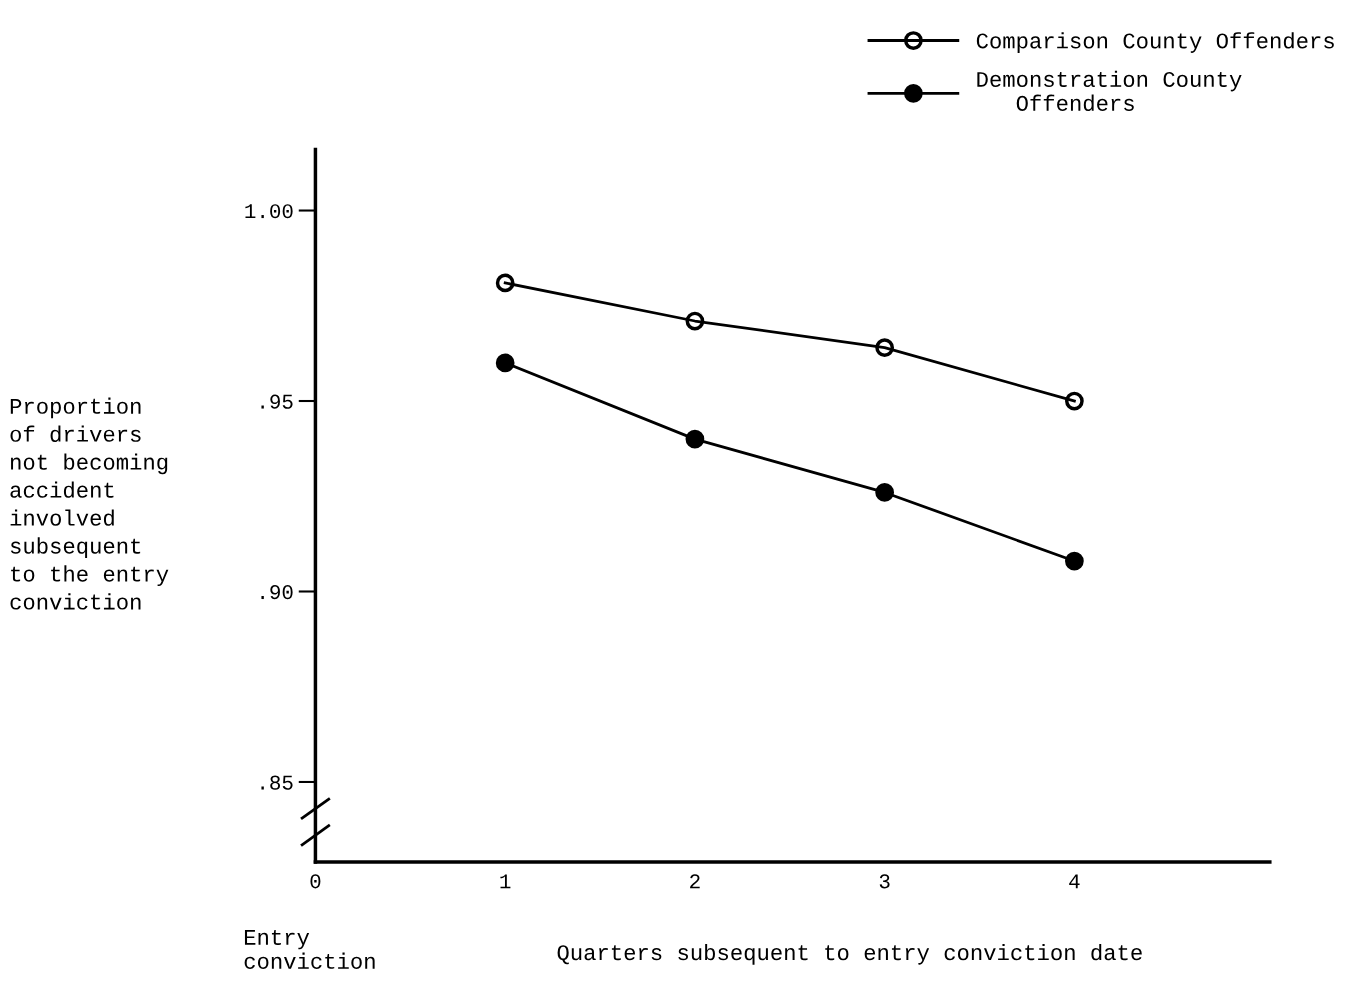  What do you see at coordinates (695, 881) in the screenshot?
I see `x-tick-label: 2` at bounding box center [695, 881].